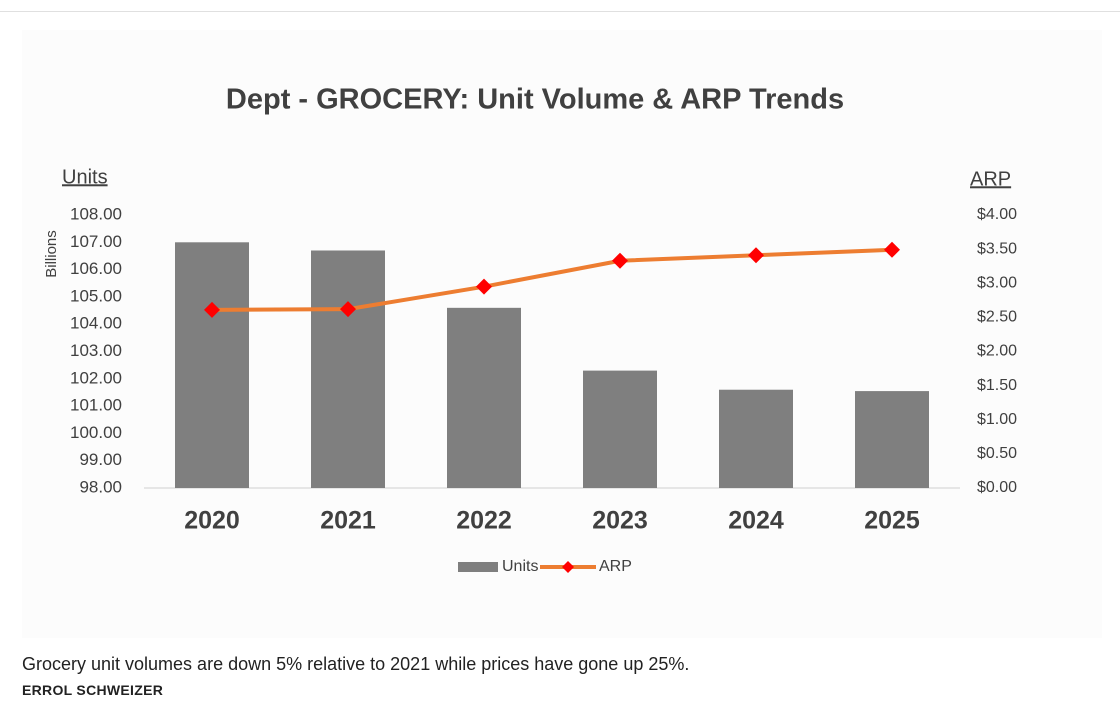 Image resolution: width=1120 pixels, height=722 pixels. Describe the element at coordinates (96, 350) in the screenshot. I see `y-tick-label: 103.00` at that location.